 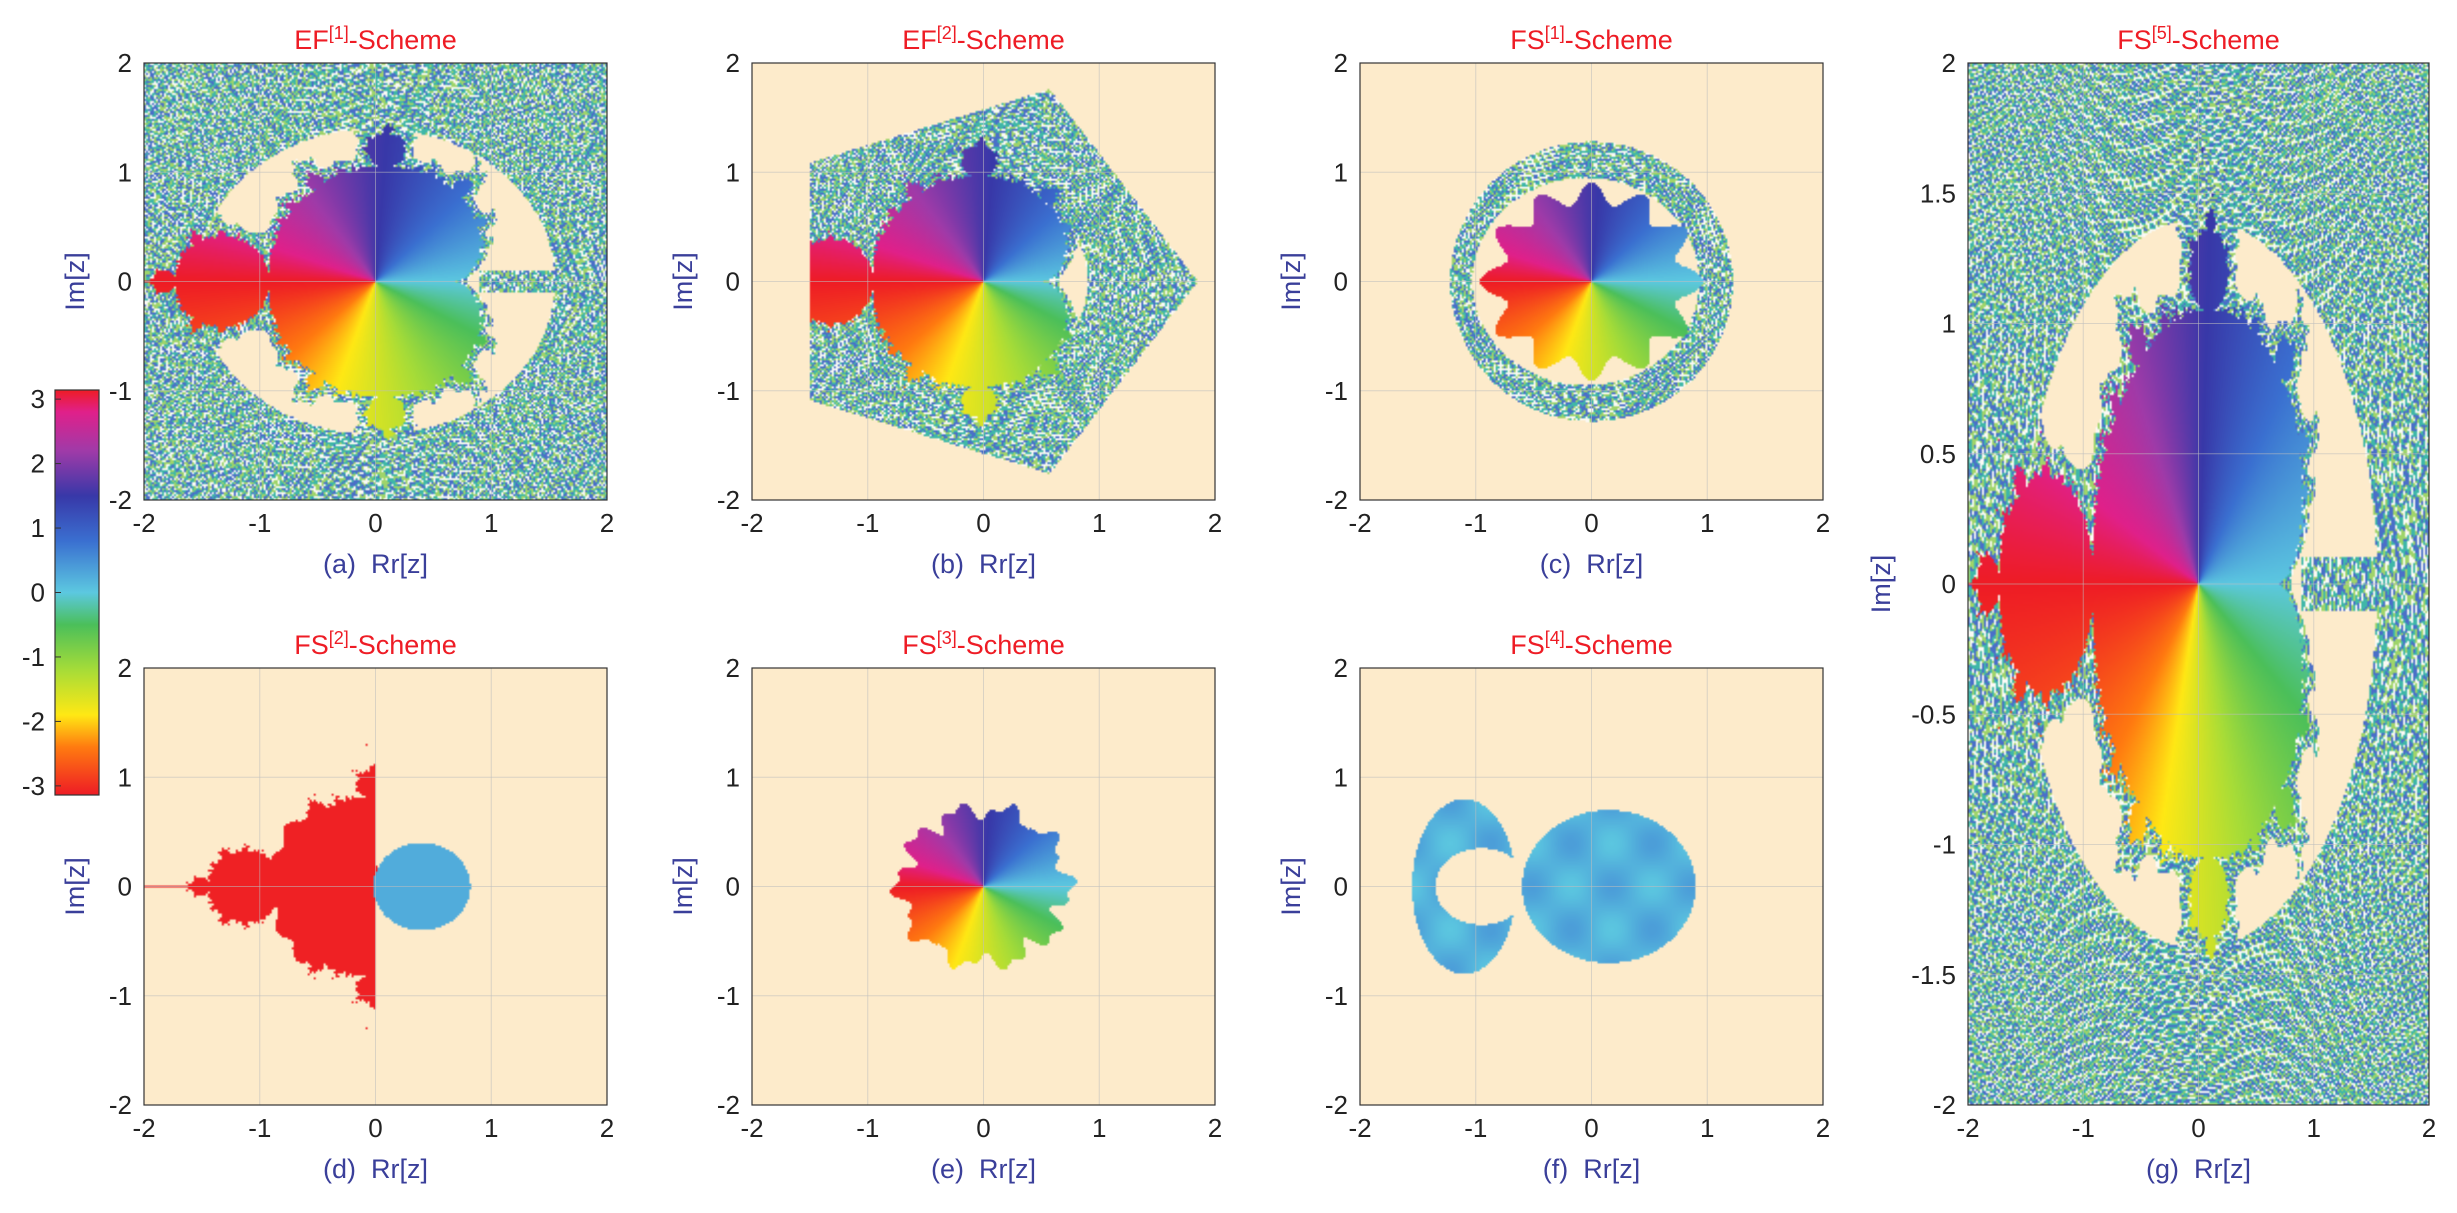 What do you see at coordinates (1591, 644) in the screenshot?
I see `panel-title: FS[4]-Scheme` at bounding box center [1591, 644].